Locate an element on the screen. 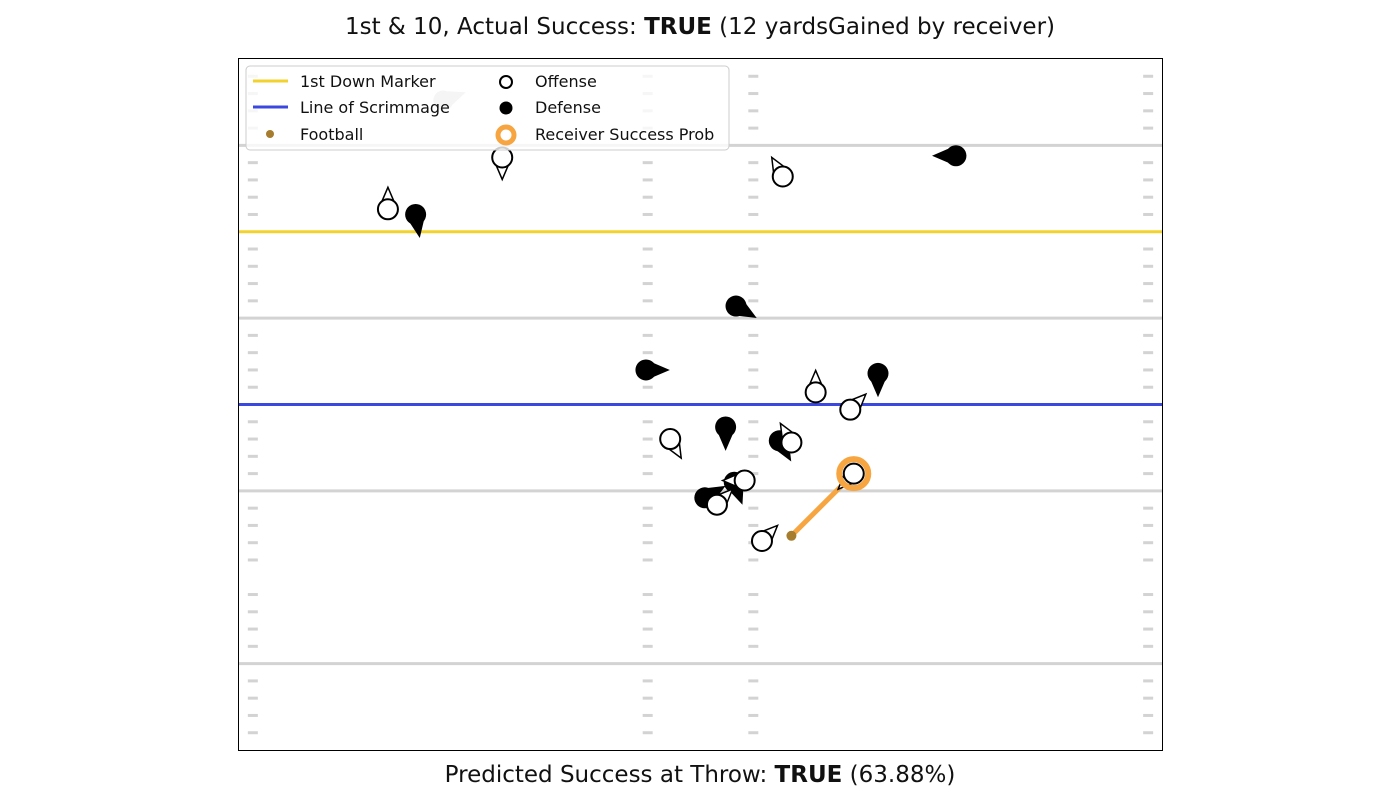  legend-defense-swatch is located at coordinates (506, 108).